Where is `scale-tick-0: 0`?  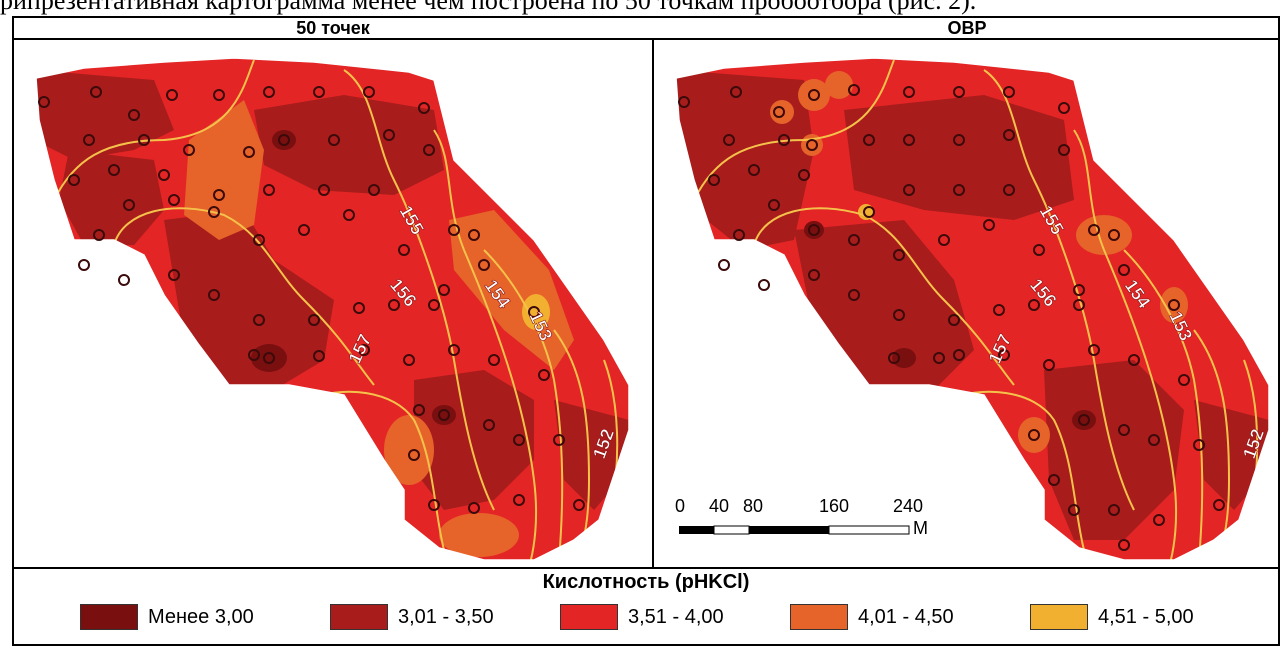 scale-tick-0: 0 is located at coordinates (680, 506).